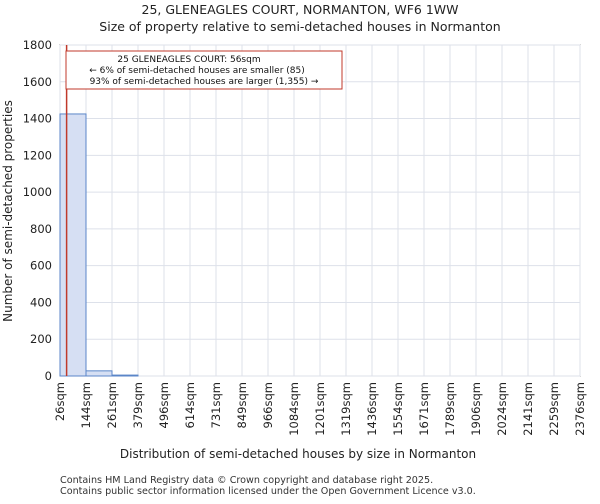 This screenshot has width=600, height=504. What do you see at coordinates (112, 405) in the screenshot?
I see `x-tick-label: 261sqm` at bounding box center [112, 405].